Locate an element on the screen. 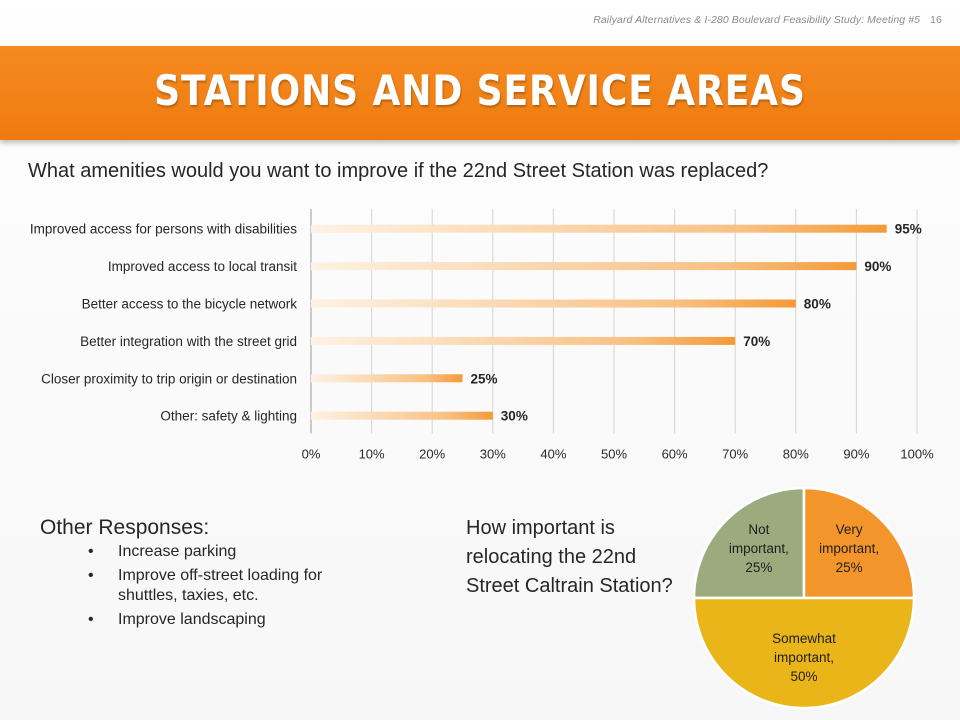 Image resolution: width=960 pixels, height=720 pixels. category-label: Improved access to local transit is located at coordinates (202, 266).